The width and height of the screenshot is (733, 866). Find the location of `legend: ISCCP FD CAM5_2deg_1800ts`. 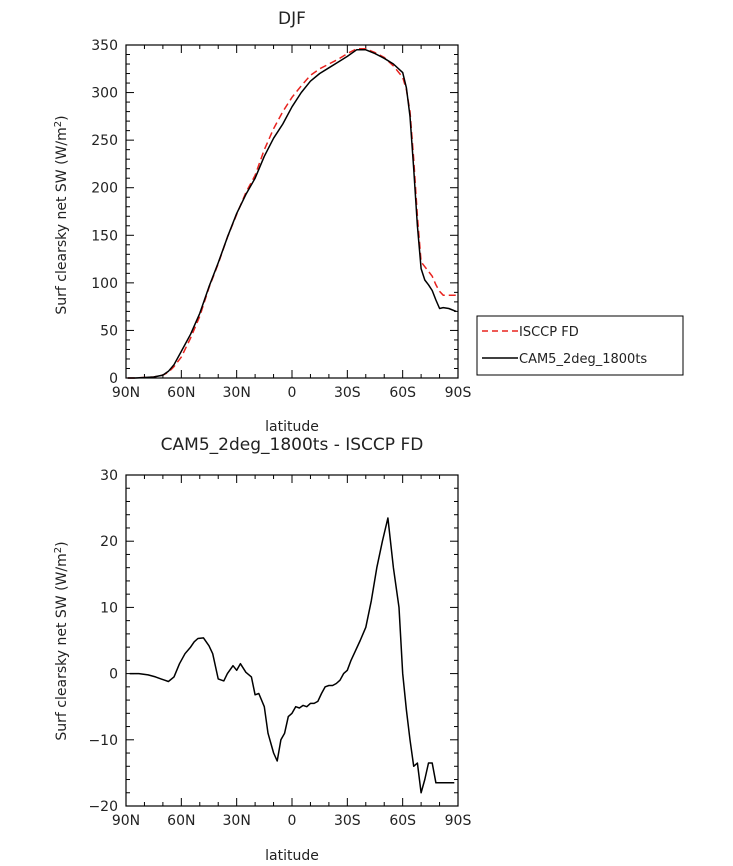

legend: ISCCP FD CAM5_2deg_1800ts is located at coordinates (580, 345).